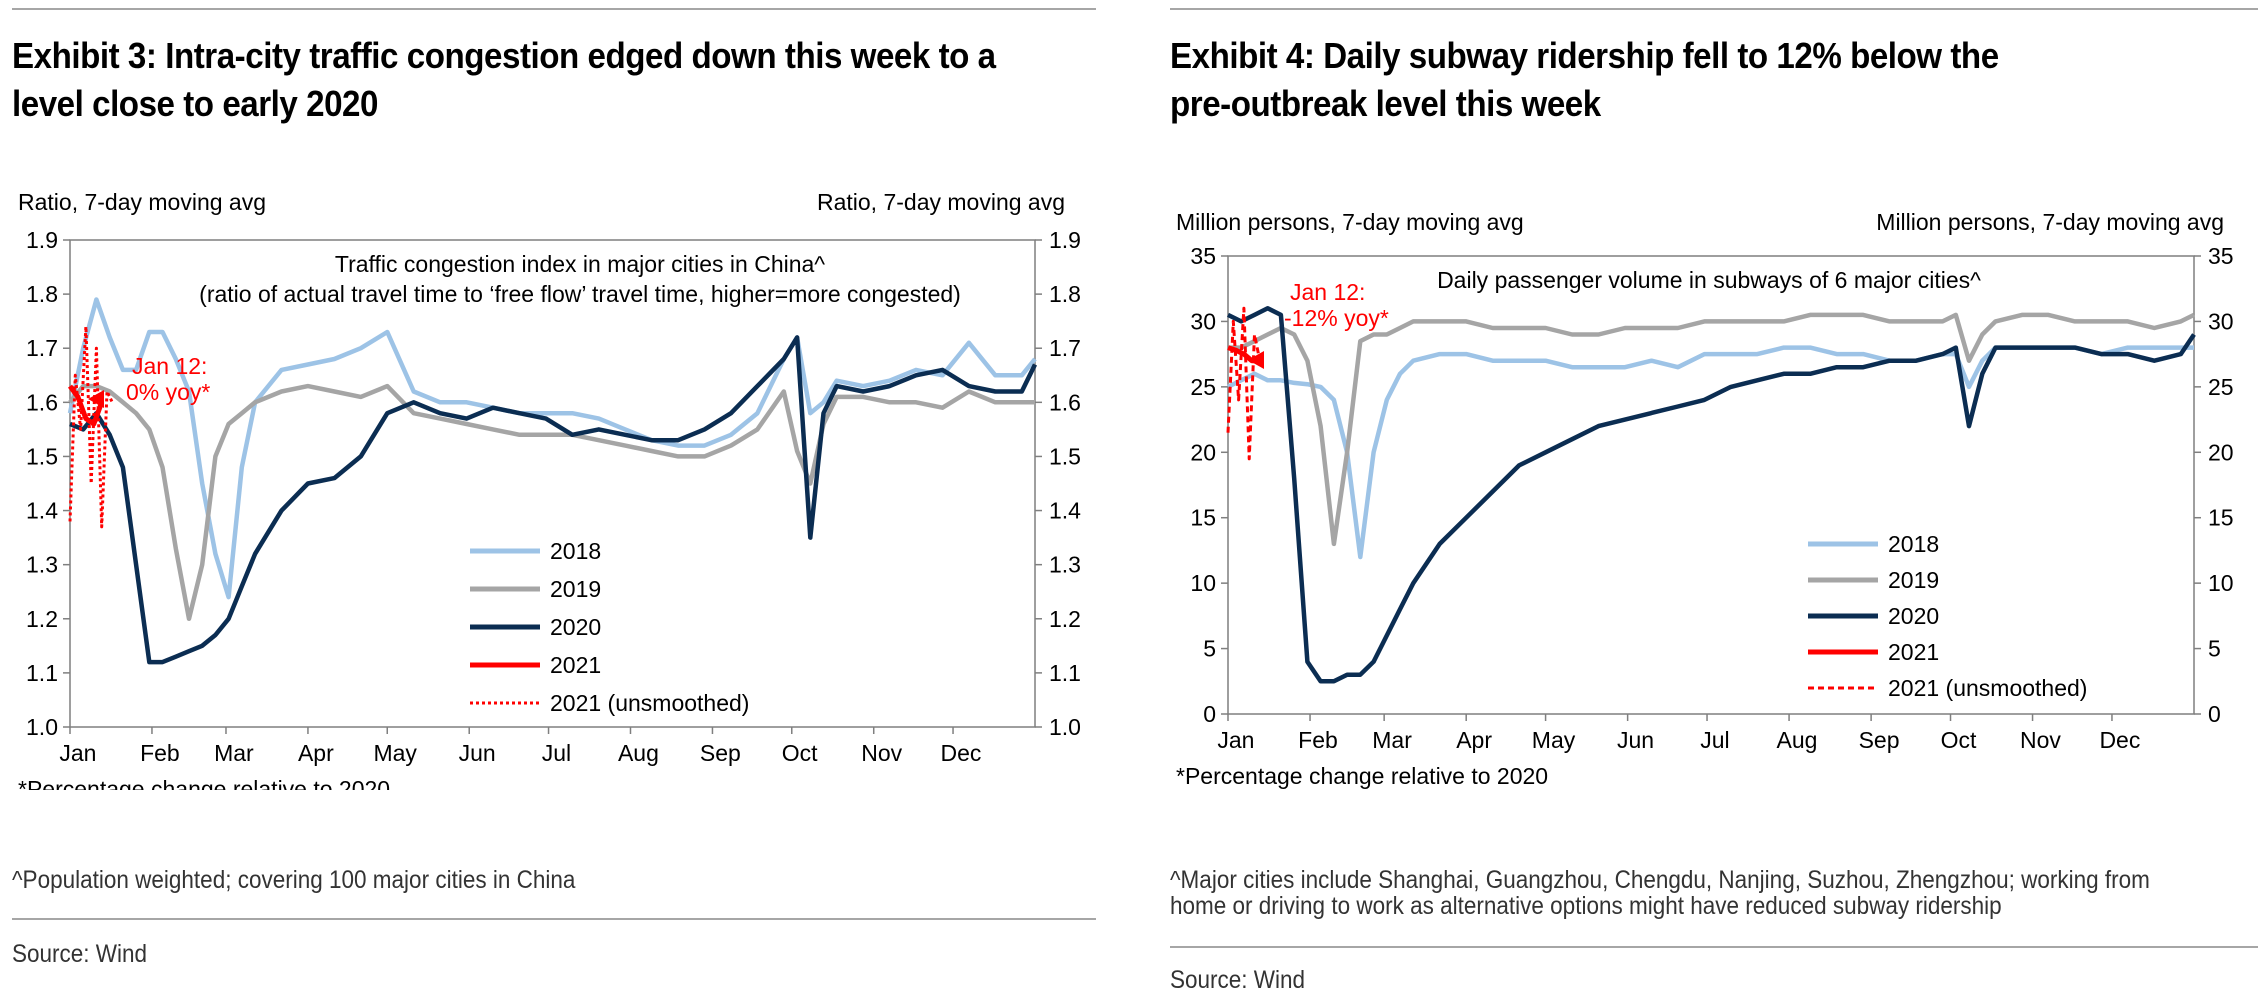  What do you see at coordinates (195, 103) in the screenshot?
I see `exhibit-3-title-line-2: level close to early 2020` at bounding box center [195, 103].